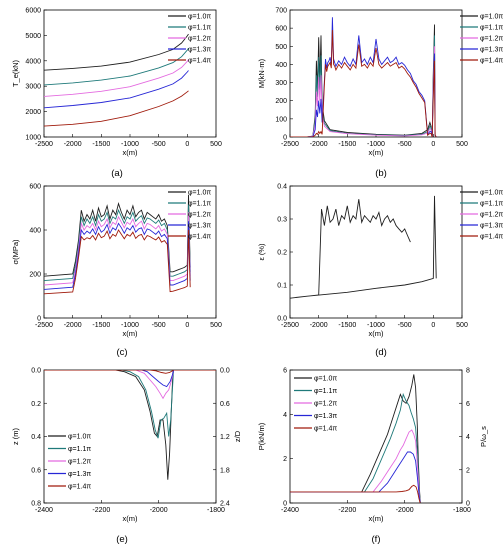  I want to click on legend-label: φ=1.1π, so click(491, 28).